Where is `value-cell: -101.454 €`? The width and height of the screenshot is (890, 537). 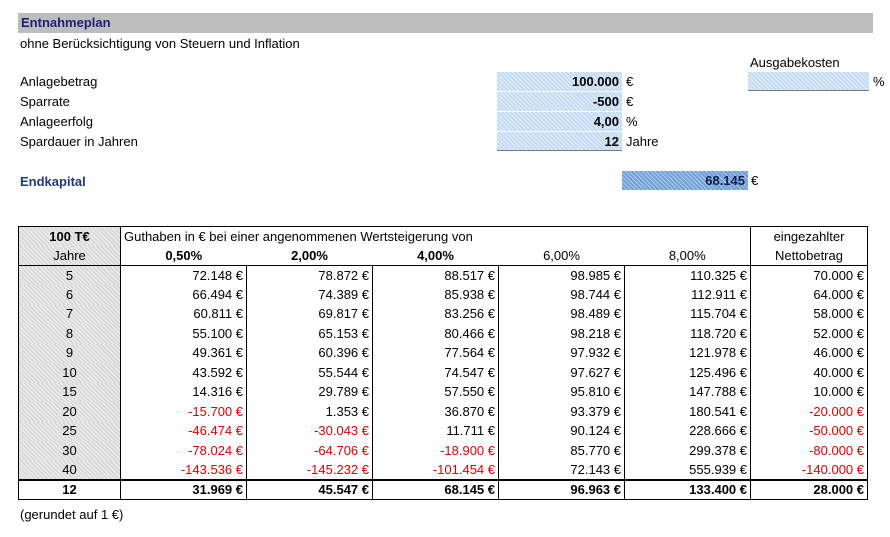
value-cell: -101.454 € is located at coordinates (435, 470).